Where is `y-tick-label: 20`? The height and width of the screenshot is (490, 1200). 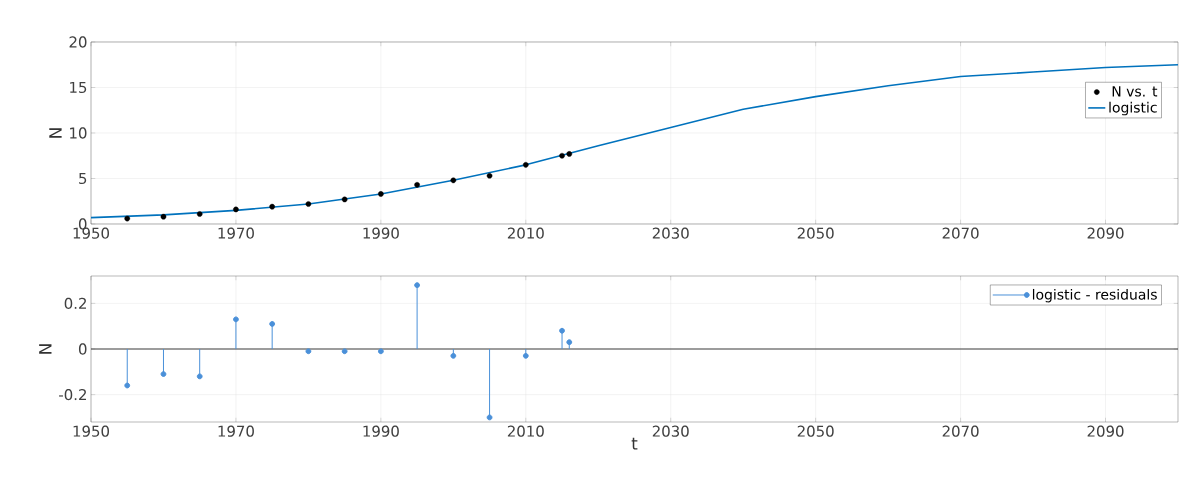 y-tick-label: 20 is located at coordinates (78, 42).